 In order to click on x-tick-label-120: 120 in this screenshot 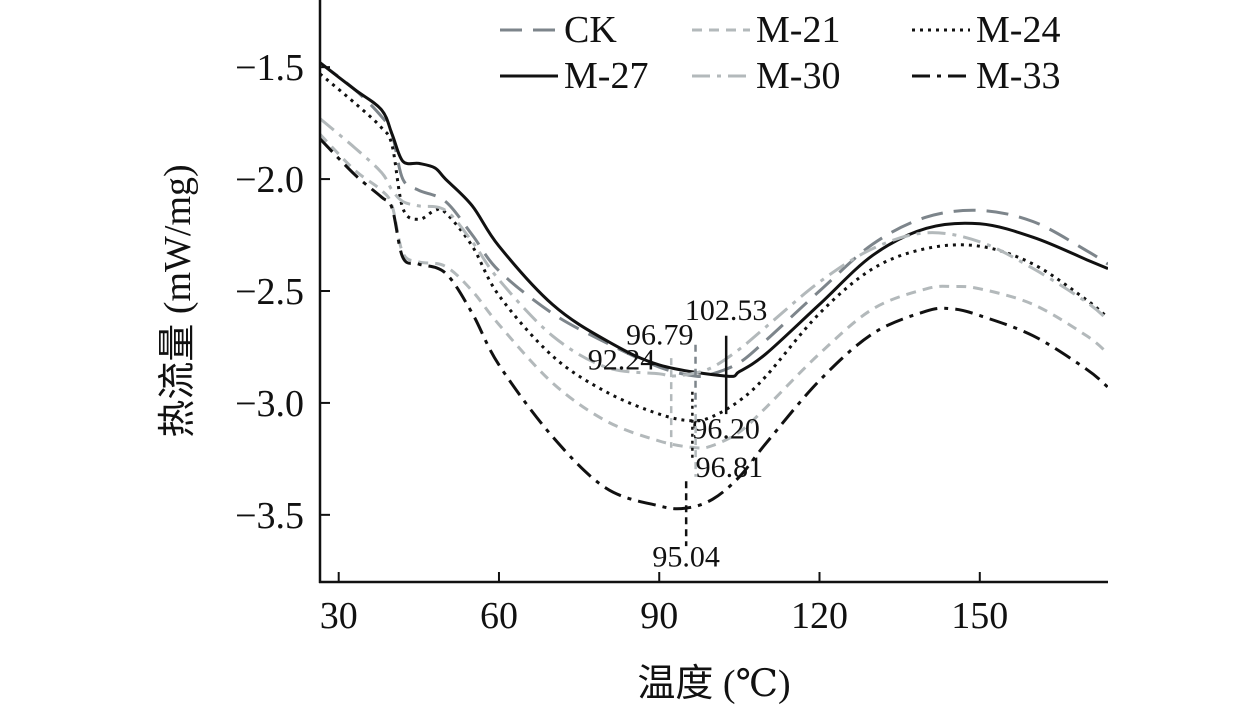, I will do `click(819, 616)`.